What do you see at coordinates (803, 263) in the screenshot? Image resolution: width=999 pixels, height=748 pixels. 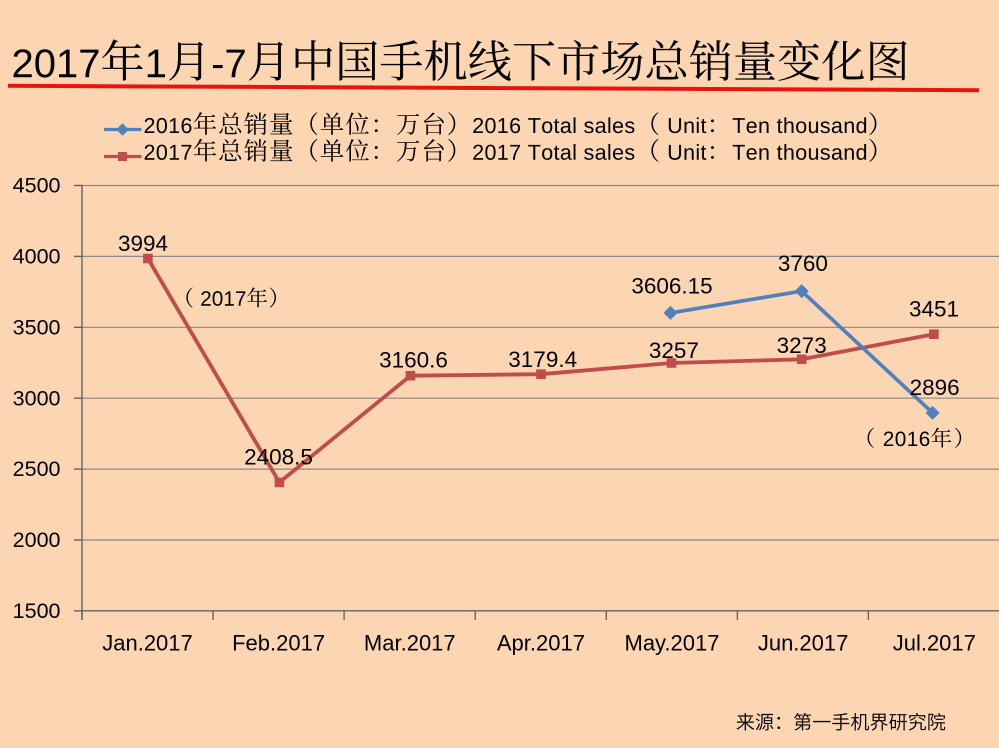 I see `svg-text: 3760` at bounding box center [803, 263].